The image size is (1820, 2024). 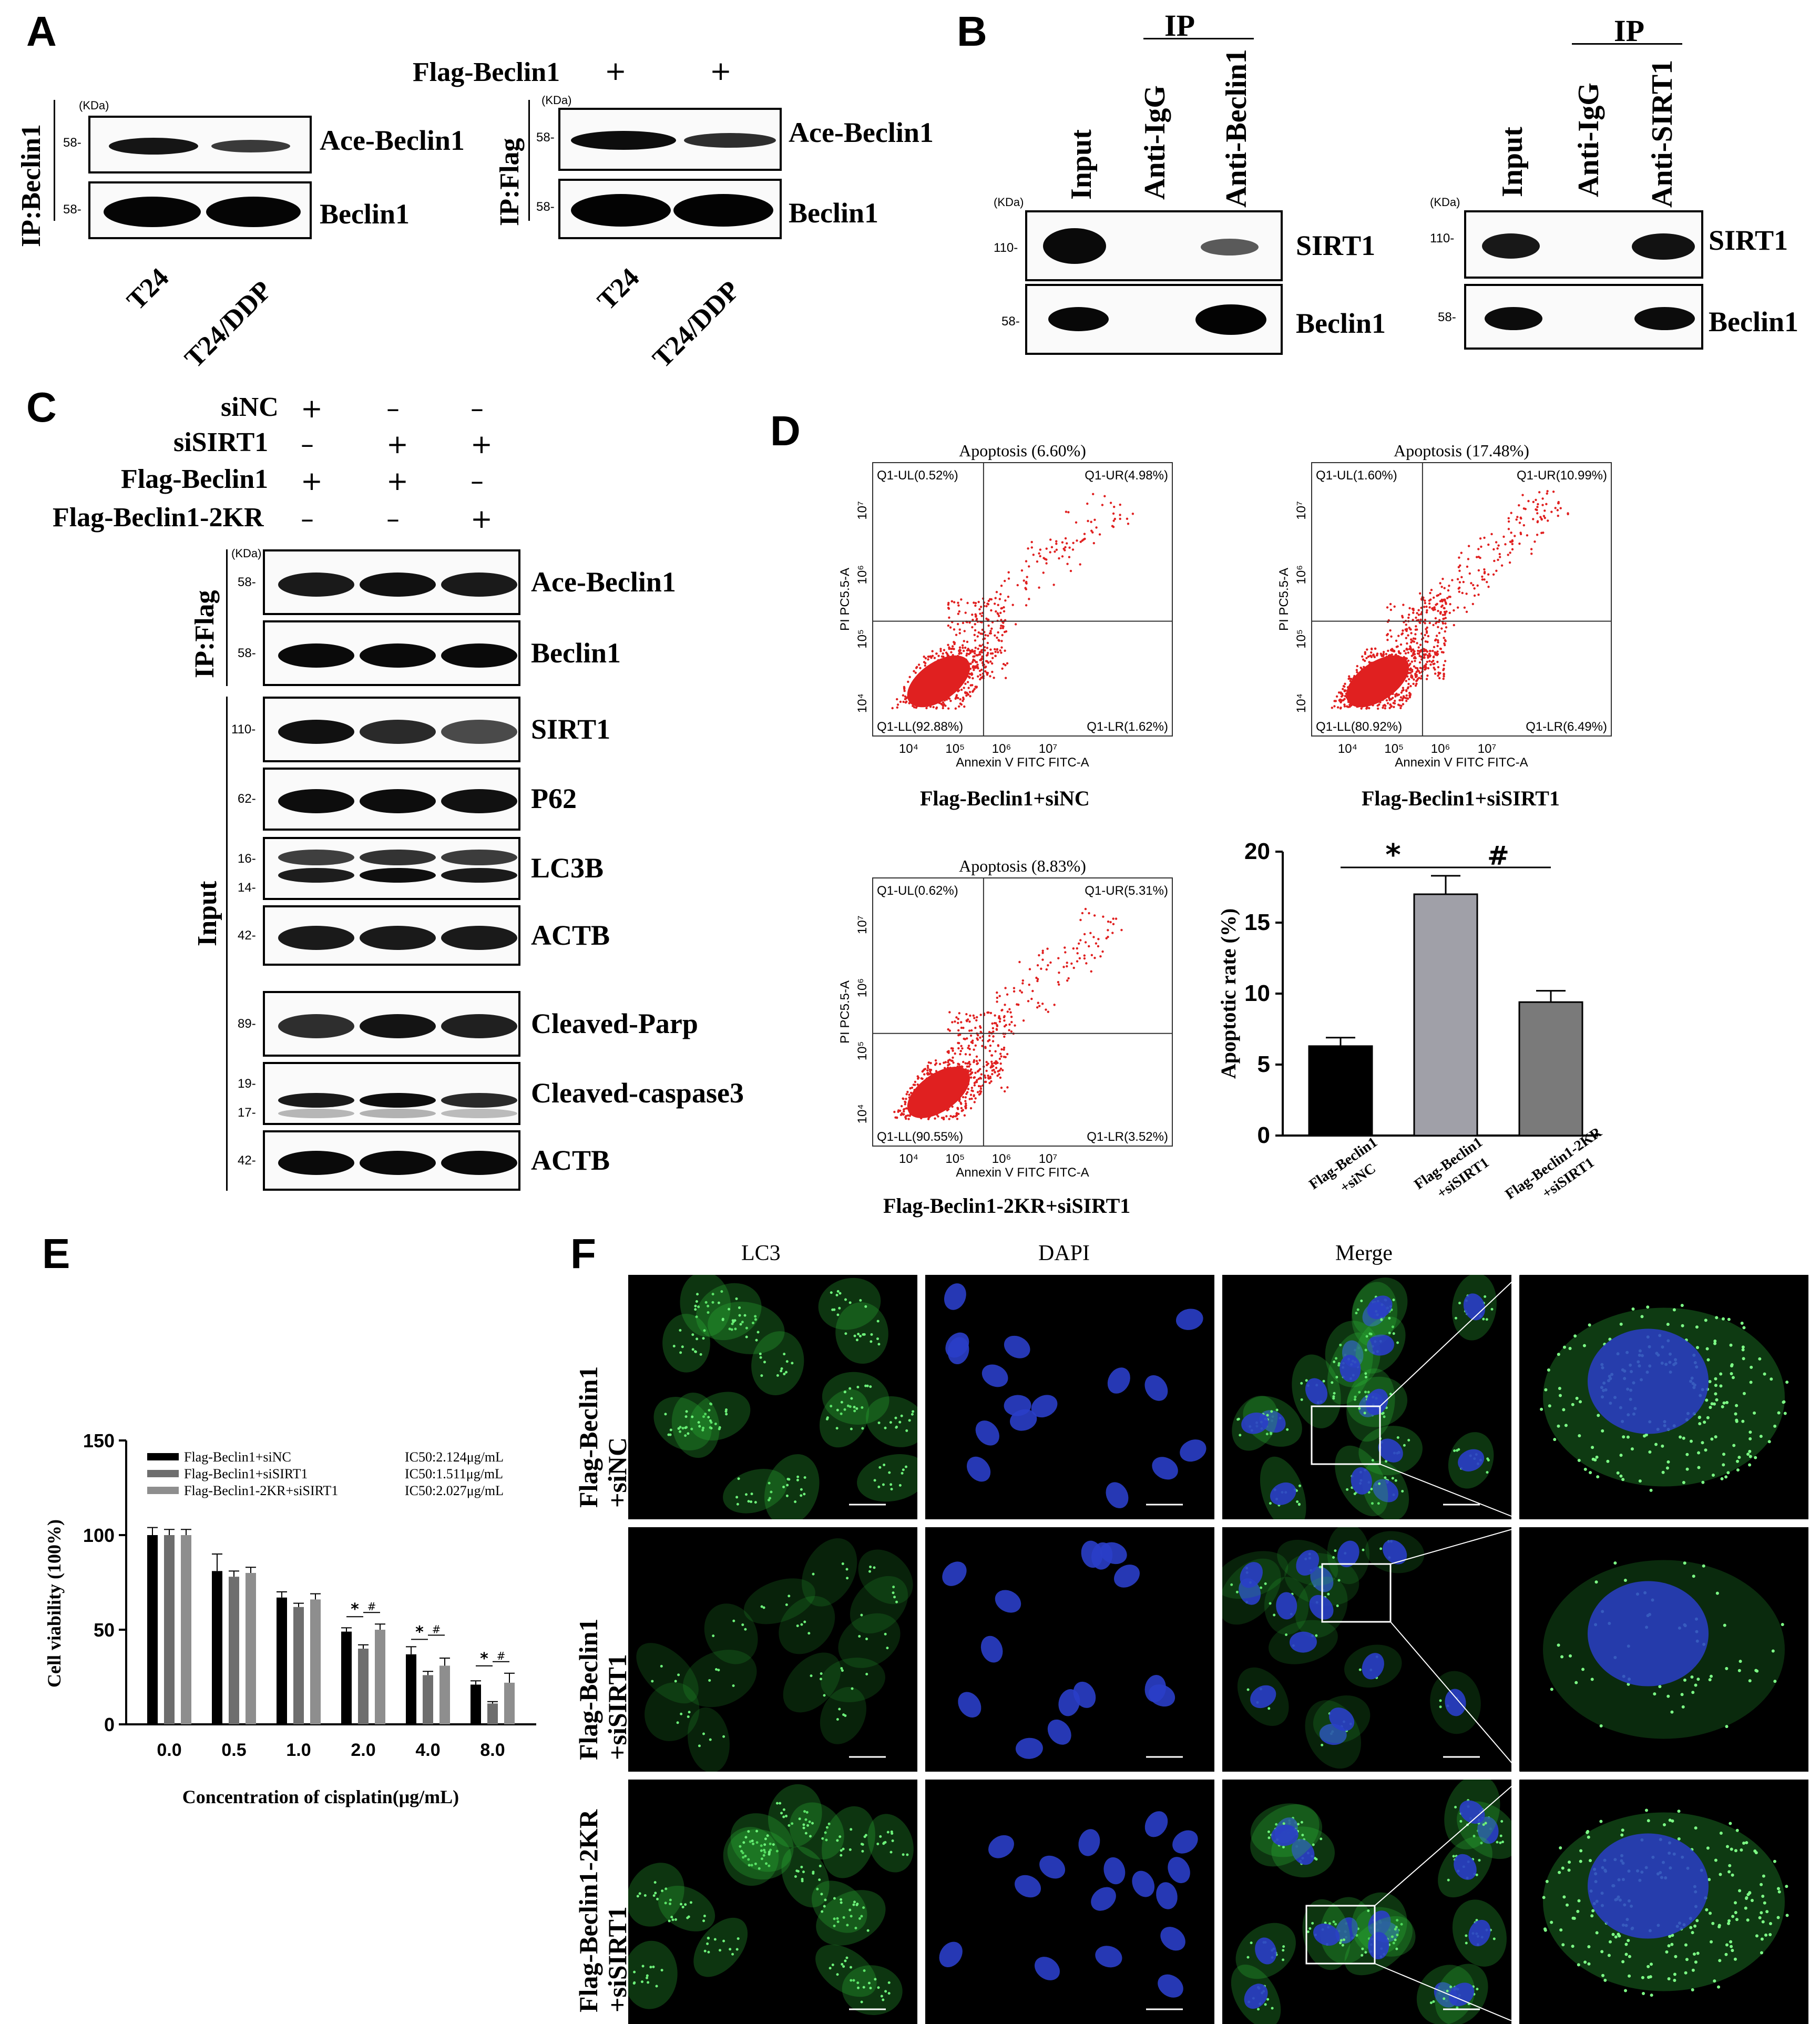 I want to click on lc3-cell, so click(x=891, y=1421).